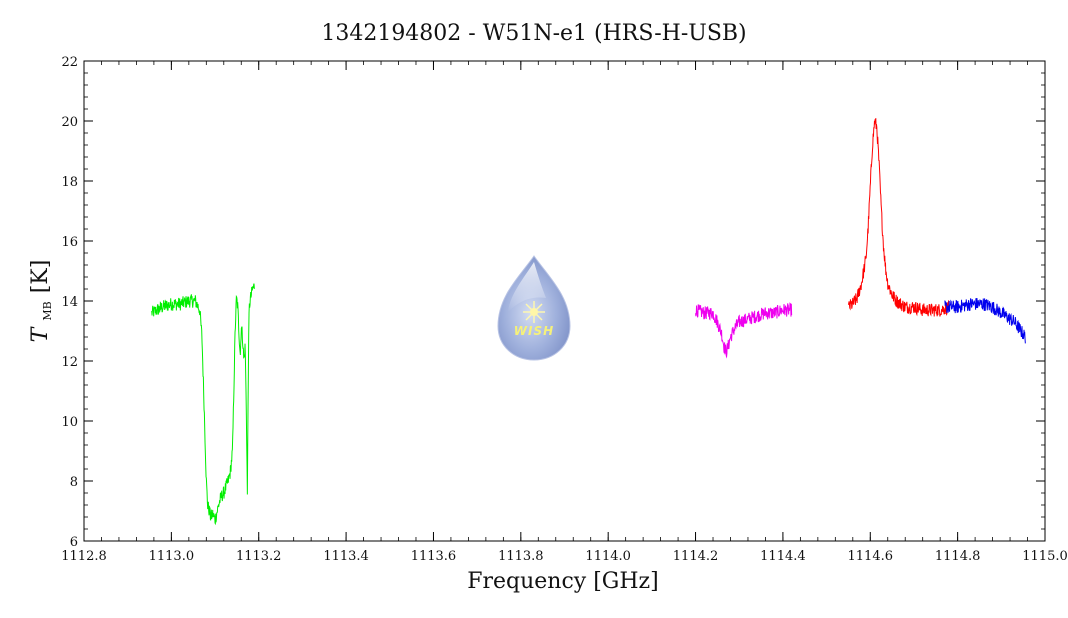 The image size is (1068, 618). What do you see at coordinates (346, 556) in the screenshot?
I see `x-tick-label: 1113.4` at bounding box center [346, 556].